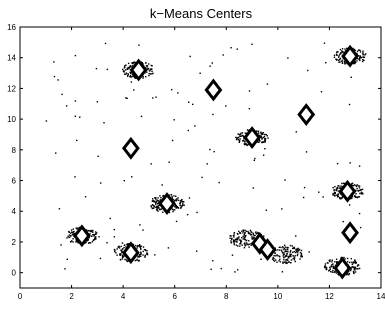 The width and height of the screenshot is (385, 324). I want to click on y-tick-label: 12, so click(11, 88).